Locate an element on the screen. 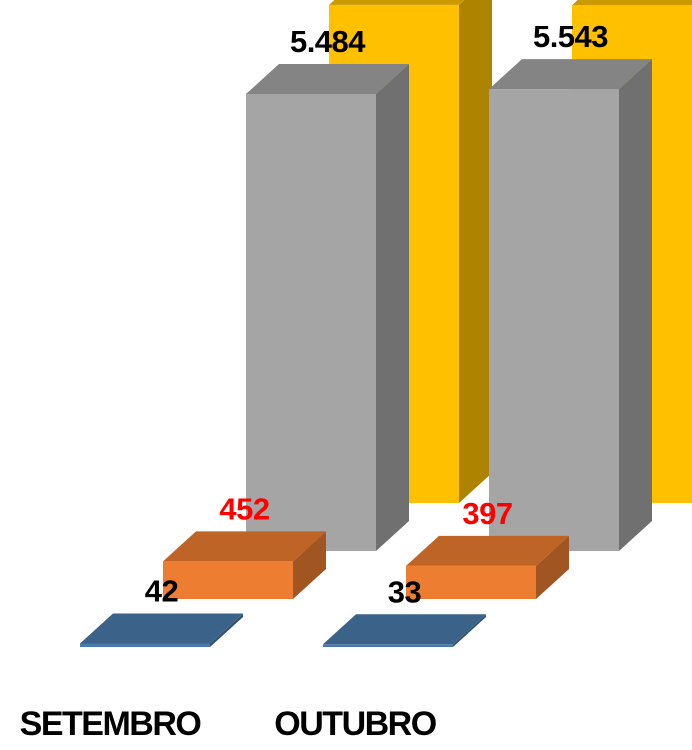  category-label-outubro: OUTUBRO is located at coordinates (355, 724).